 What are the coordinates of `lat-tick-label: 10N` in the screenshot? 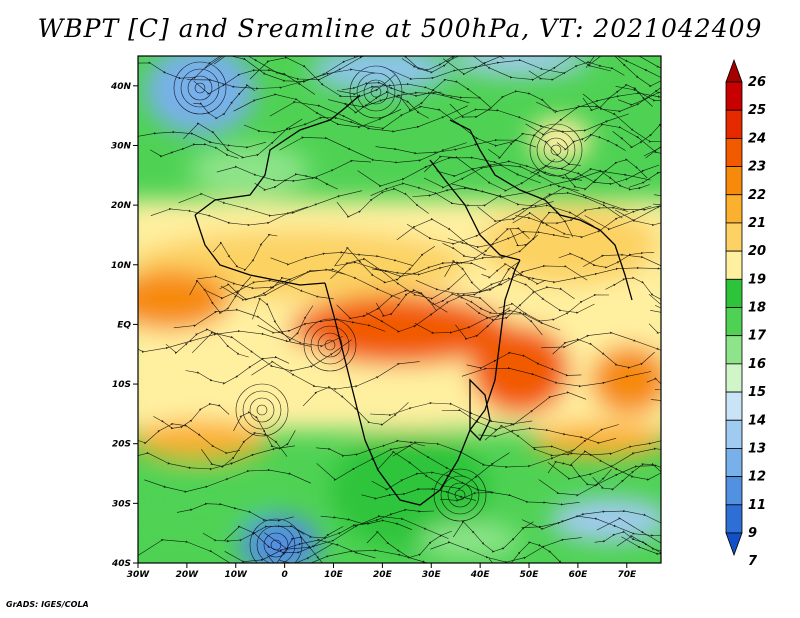 It's located at (121, 266).